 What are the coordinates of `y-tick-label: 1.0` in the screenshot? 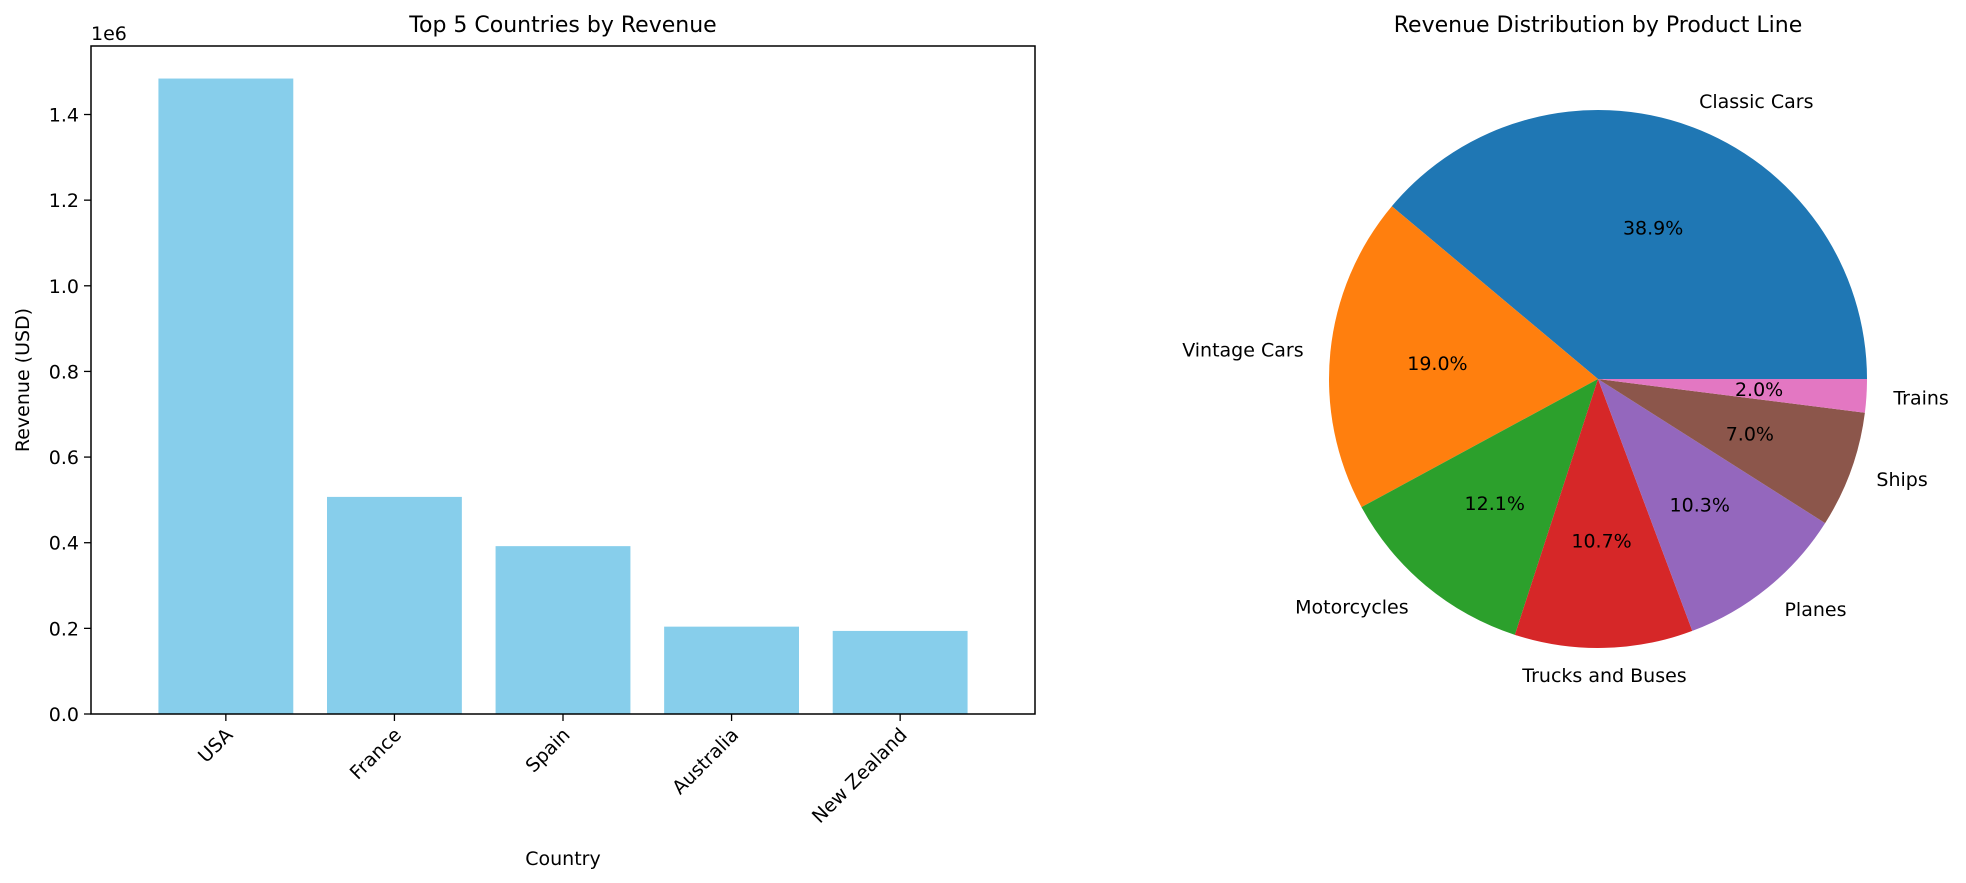 It's located at (64, 287).